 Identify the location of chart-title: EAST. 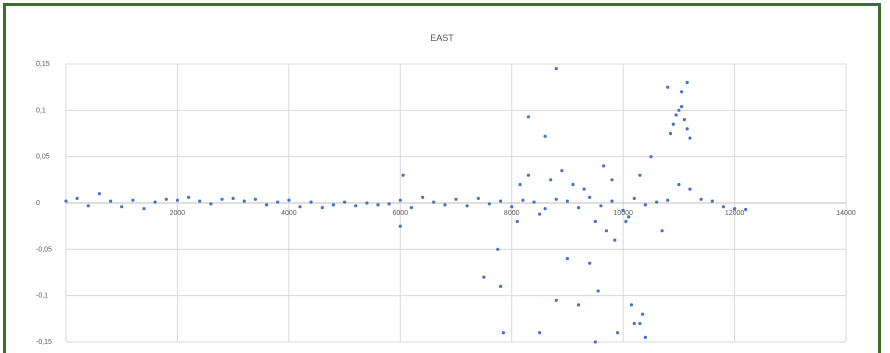
(442, 38).